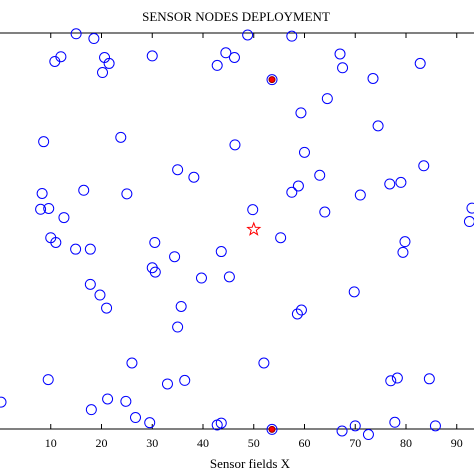 Image resolution: width=474 pixels, height=474 pixels. What do you see at coordinates (250, 463) in the screenshot?
I see `x-axis-label: Sensor fields X` at bounding box center [250, 463].